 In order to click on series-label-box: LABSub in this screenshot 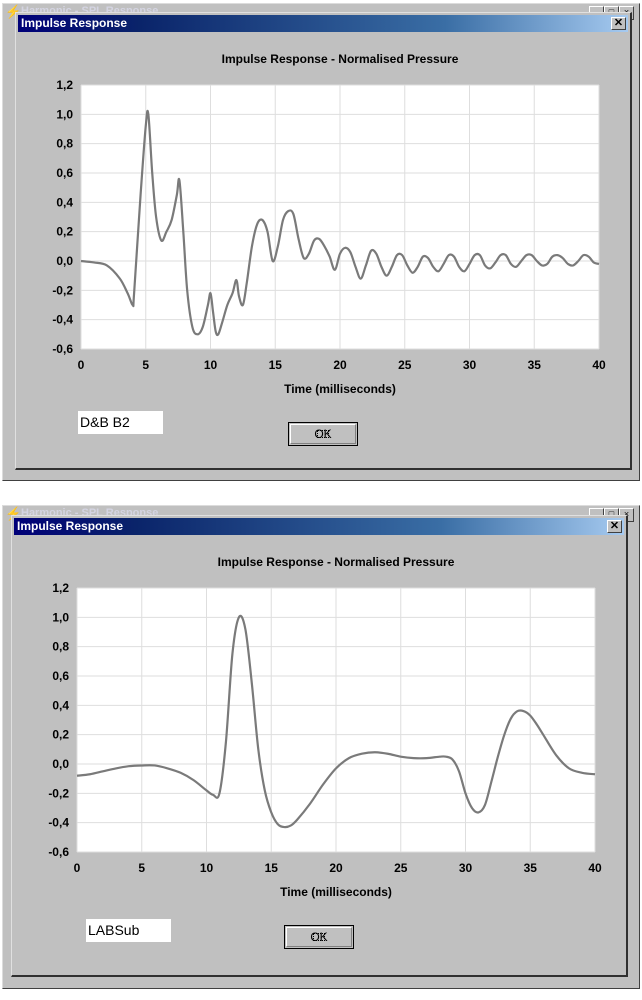, I will do `click(128, 930)`.